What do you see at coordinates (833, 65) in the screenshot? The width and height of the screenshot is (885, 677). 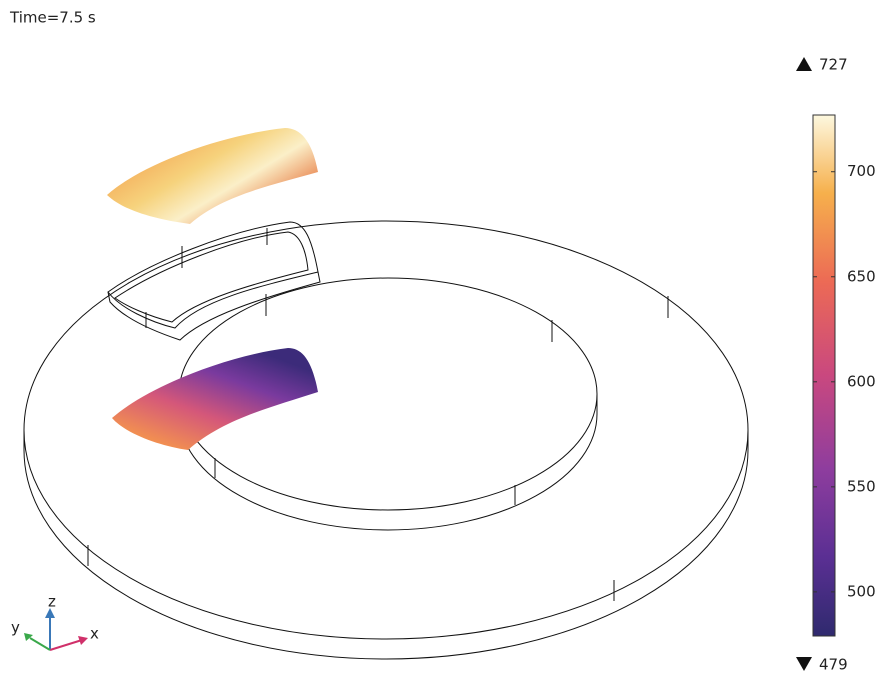 I see `colorbar-max: 727` at bounding box center [833, 65].